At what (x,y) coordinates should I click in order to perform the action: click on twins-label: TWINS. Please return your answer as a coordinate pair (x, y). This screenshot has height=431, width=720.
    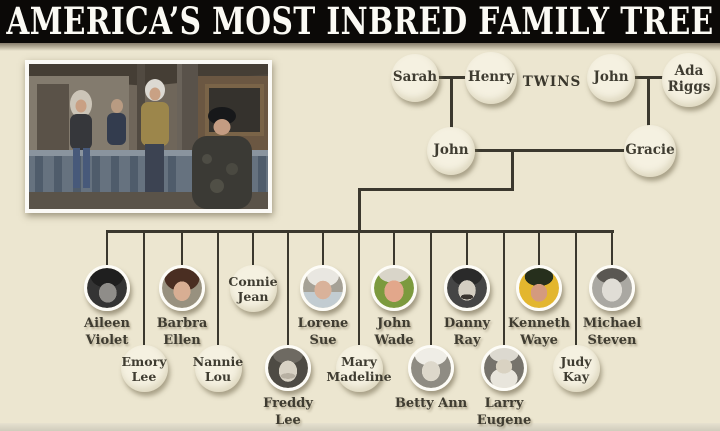
    Looking at the image, I should click on (552, 82).